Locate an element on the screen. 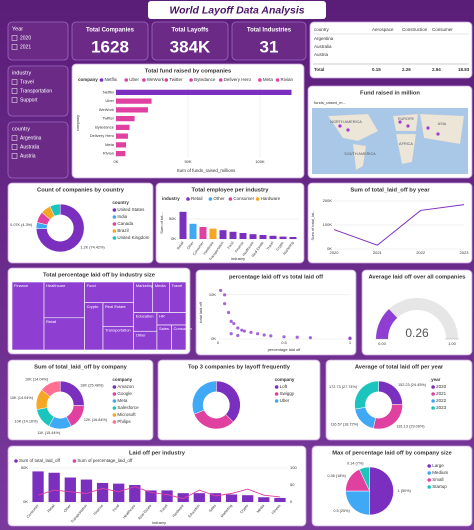 This screenshot has height=530, width=474. data-label: 0.5 (25%) is located at coordinates (341, 511).